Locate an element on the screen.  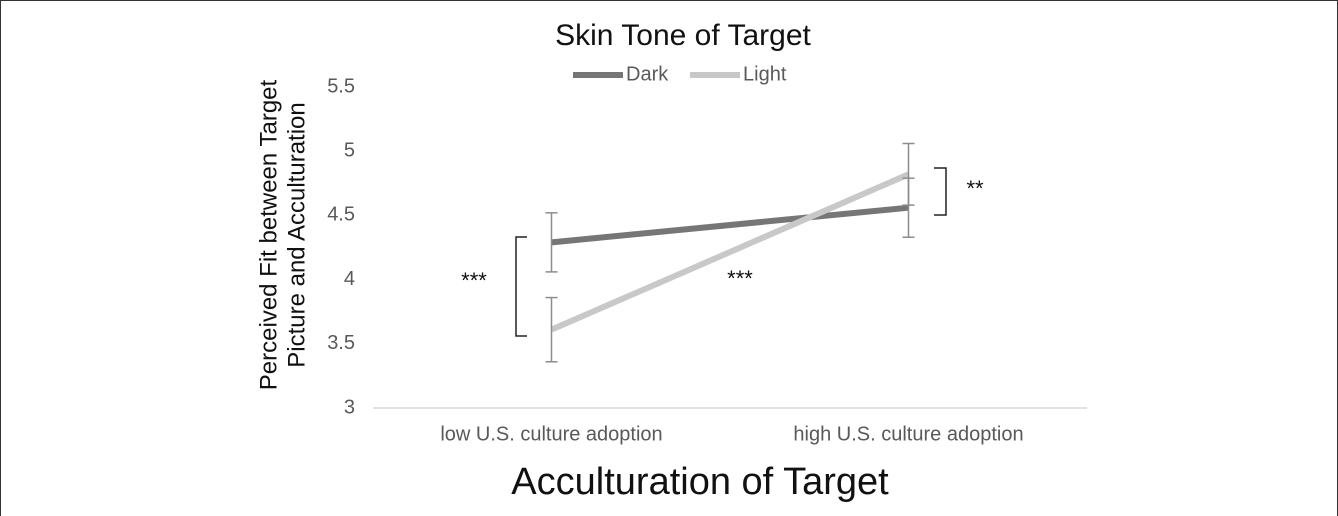
annotation: ** is located at coordinates (975, 188).